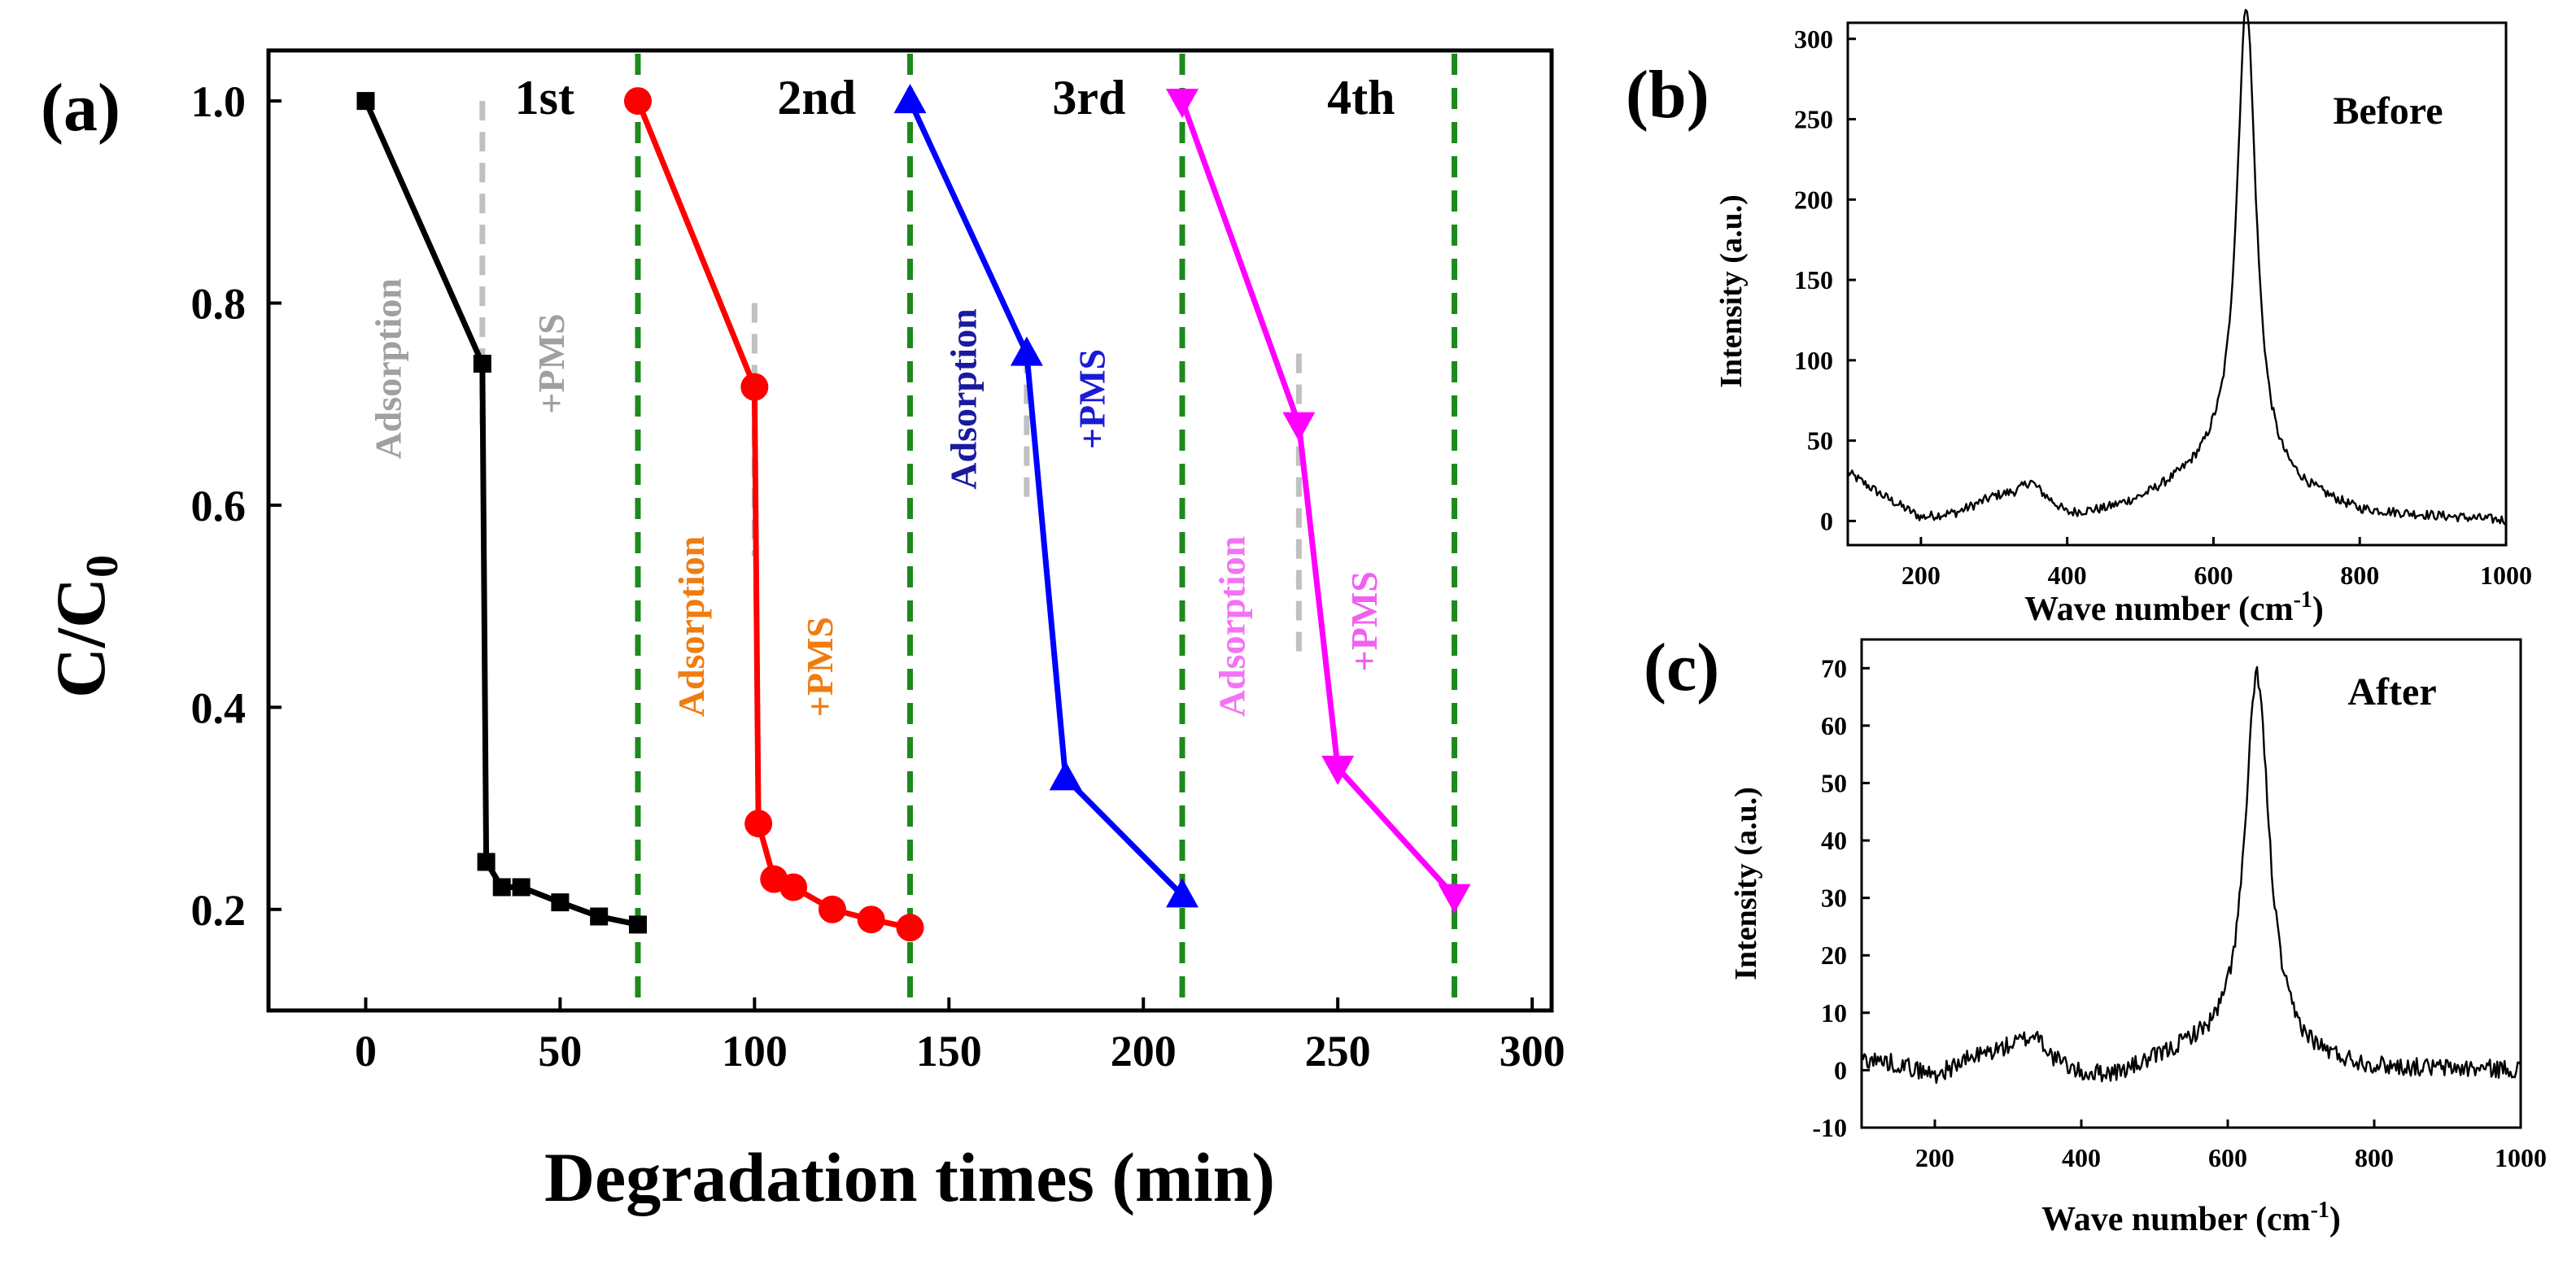  I want to click on y-tick-label: 300, so click(1813, 39).